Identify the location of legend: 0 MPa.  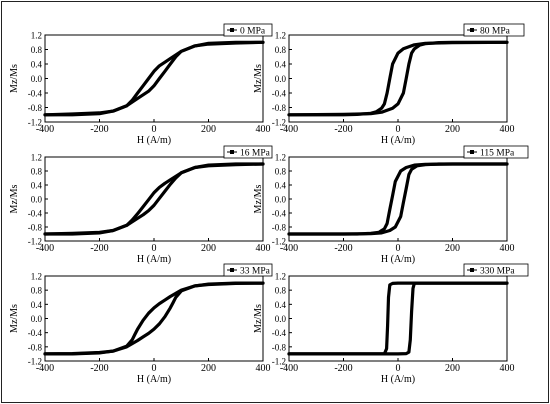
(248, 30).